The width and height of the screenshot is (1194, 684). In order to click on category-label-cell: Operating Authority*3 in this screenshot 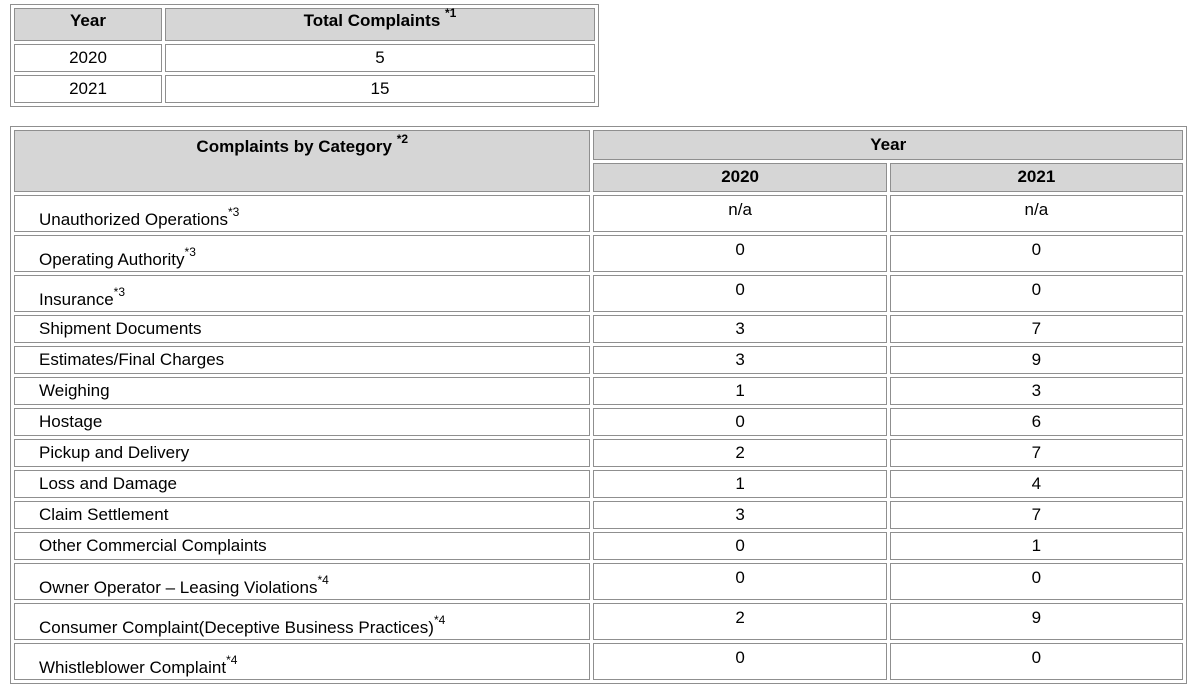, I will do `click(302, 253)`.